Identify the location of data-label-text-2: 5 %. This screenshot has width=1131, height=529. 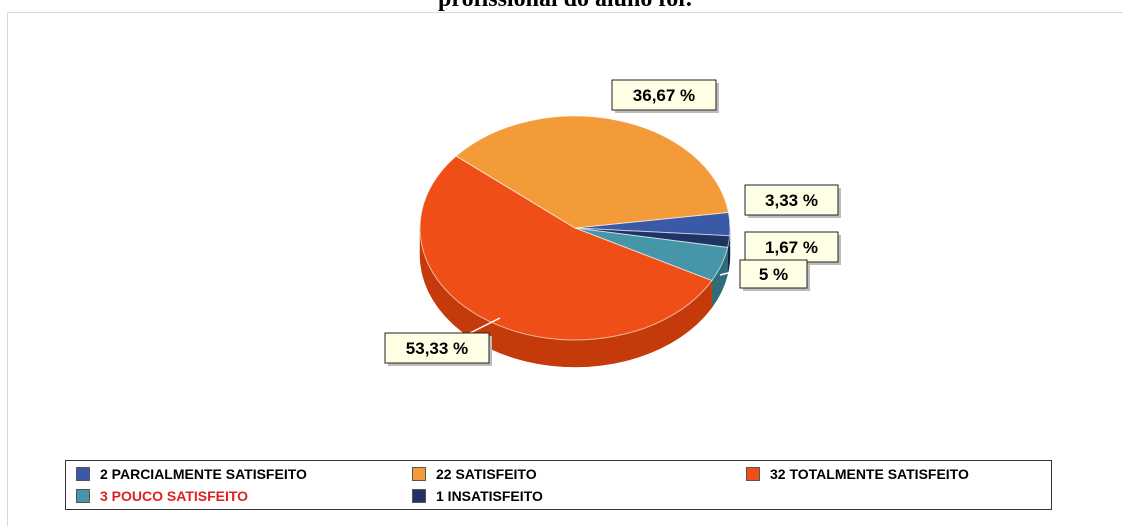
(773, 274).